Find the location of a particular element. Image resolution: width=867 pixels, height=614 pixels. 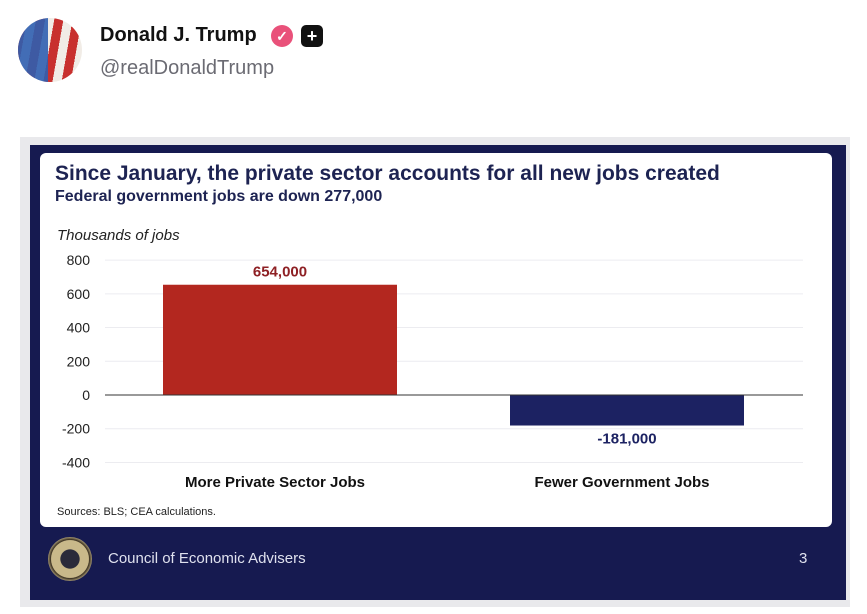

x-tick-label: More Private Sector Jobs is located at coordinates (275, 482).